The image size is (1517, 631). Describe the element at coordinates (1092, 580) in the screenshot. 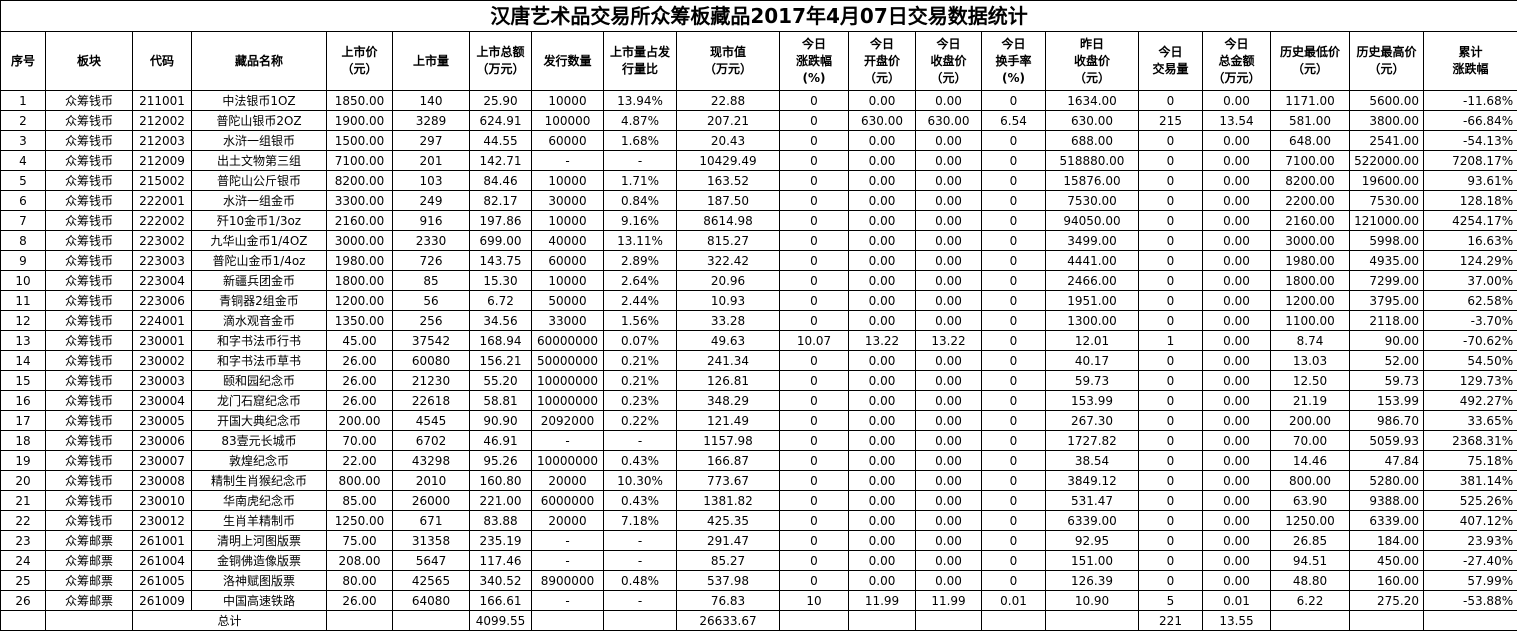

I see `cell-prev-close: 126.39` at that location.